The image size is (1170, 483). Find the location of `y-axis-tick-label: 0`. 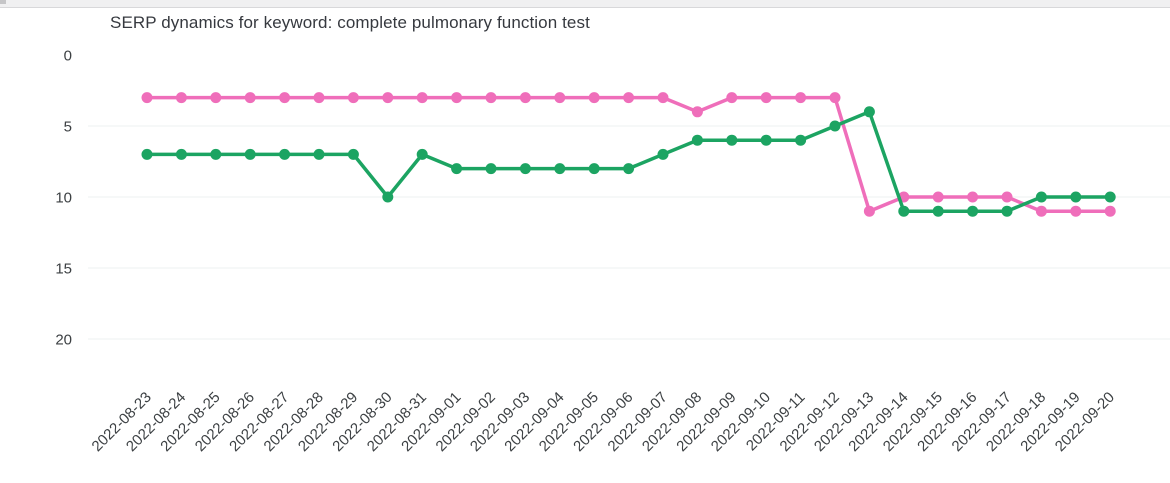

y-axis-tick-label: 0 is located at coordinates (68, 56).